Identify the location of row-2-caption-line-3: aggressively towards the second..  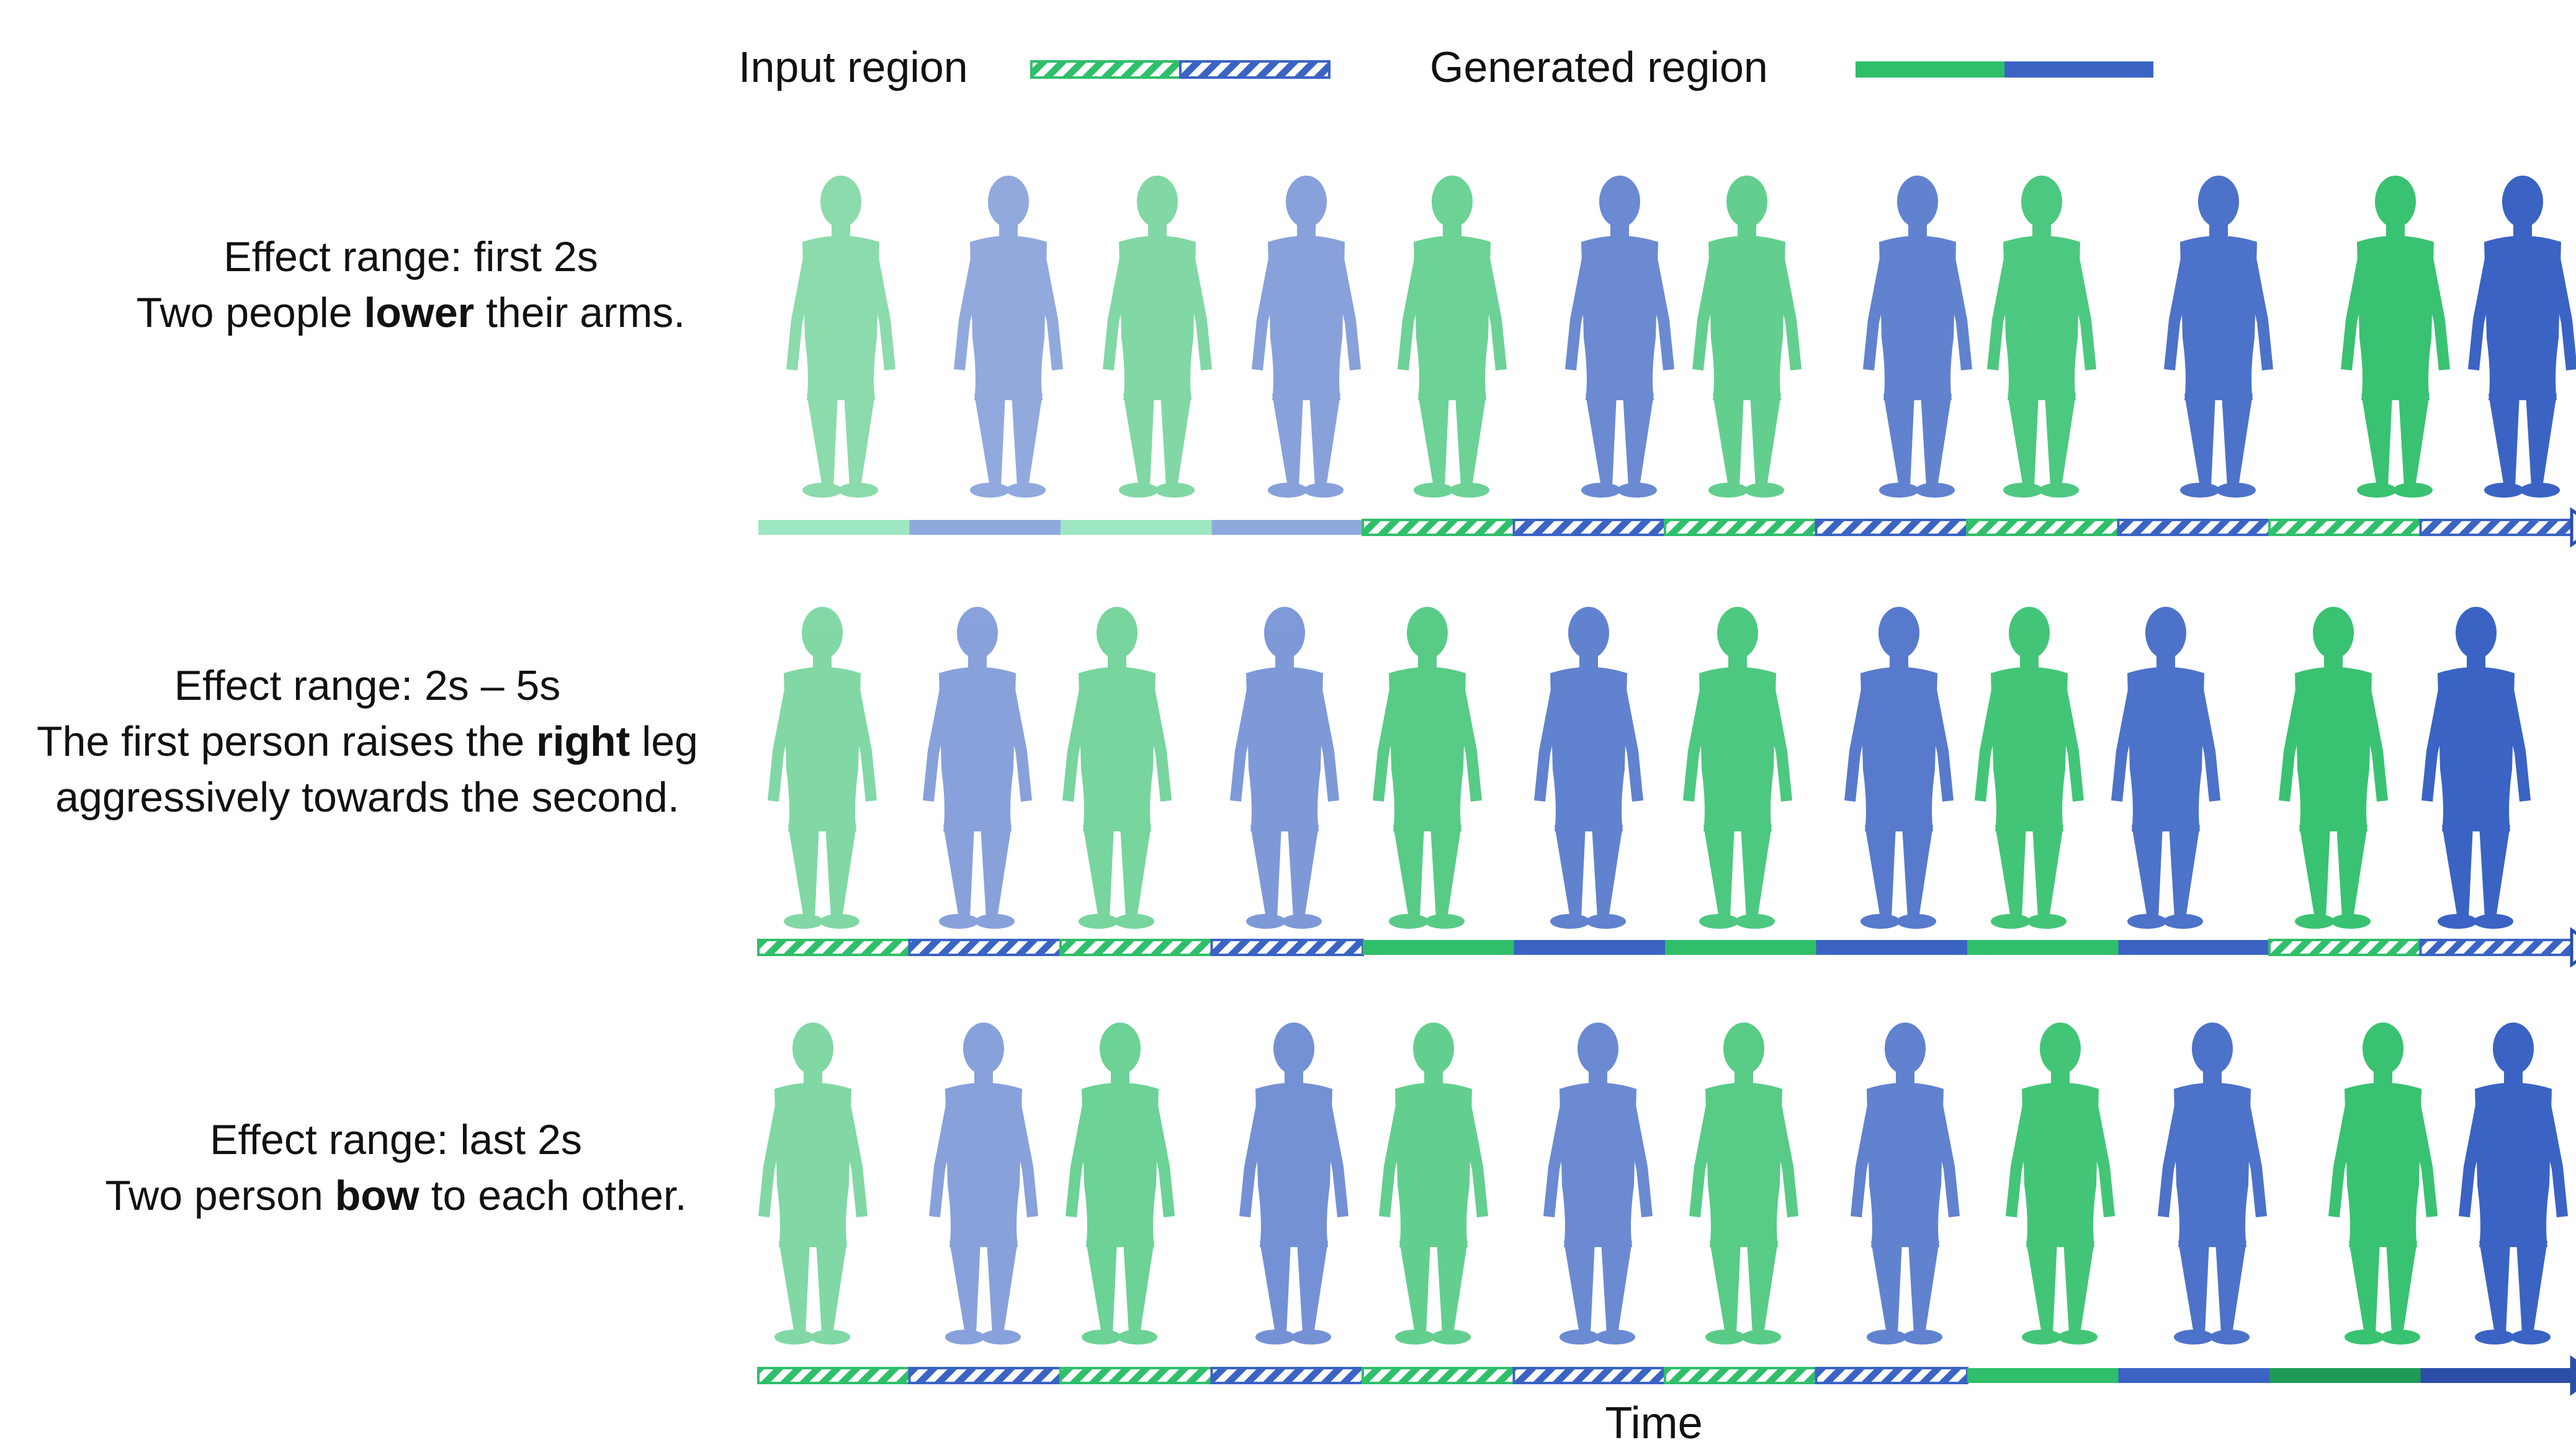
(367, 797).